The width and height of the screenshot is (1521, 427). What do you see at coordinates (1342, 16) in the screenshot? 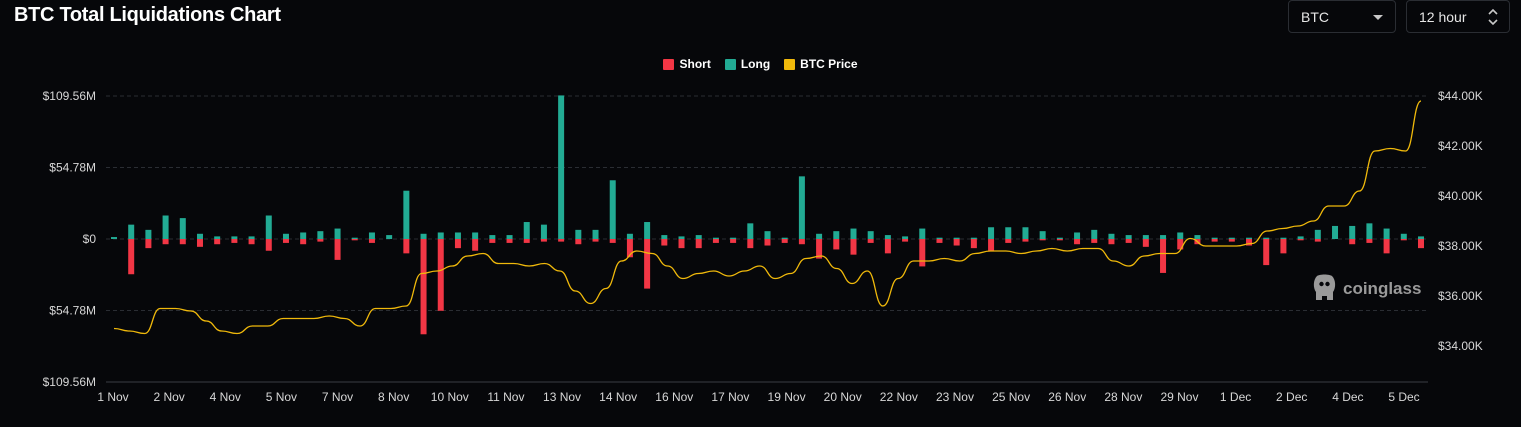
I see `coin-select: BTC` at bounding box center [1342, 16].